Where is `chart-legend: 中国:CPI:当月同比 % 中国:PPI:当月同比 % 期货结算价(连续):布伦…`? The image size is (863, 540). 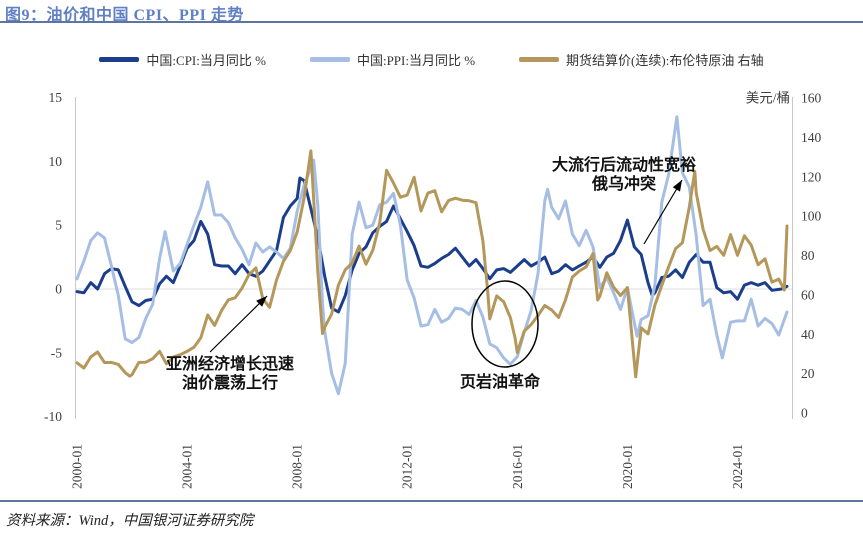
chart-legend: 中国:CPI:当月同比 % 中国:PPI:当月同比 % 期货结算价(连续):布伦… is located at coordinates (431, 59).